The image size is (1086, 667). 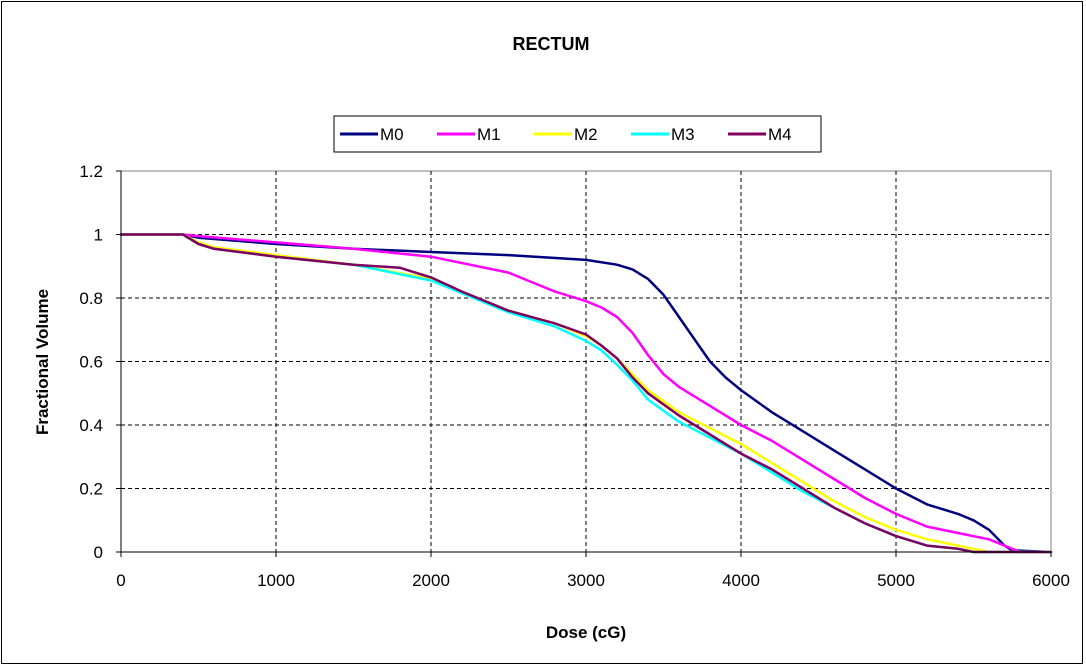 I want to click on legend: M0 M1 M2 M3 M4, so click(x=577, y=134).